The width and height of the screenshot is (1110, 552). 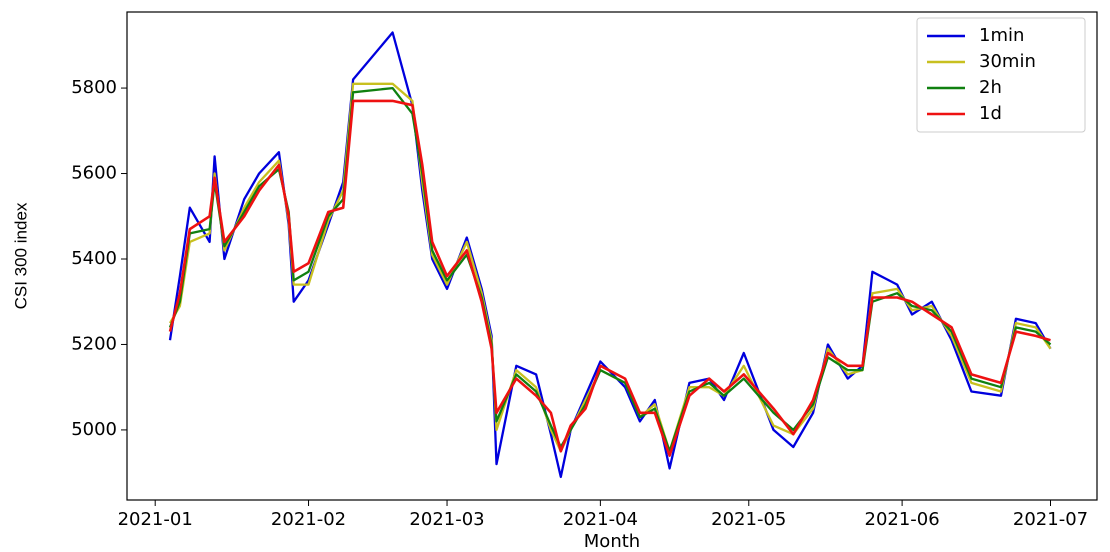 I want to click on y-axis-label: CSI 300 index, so click(x=20, y=255).